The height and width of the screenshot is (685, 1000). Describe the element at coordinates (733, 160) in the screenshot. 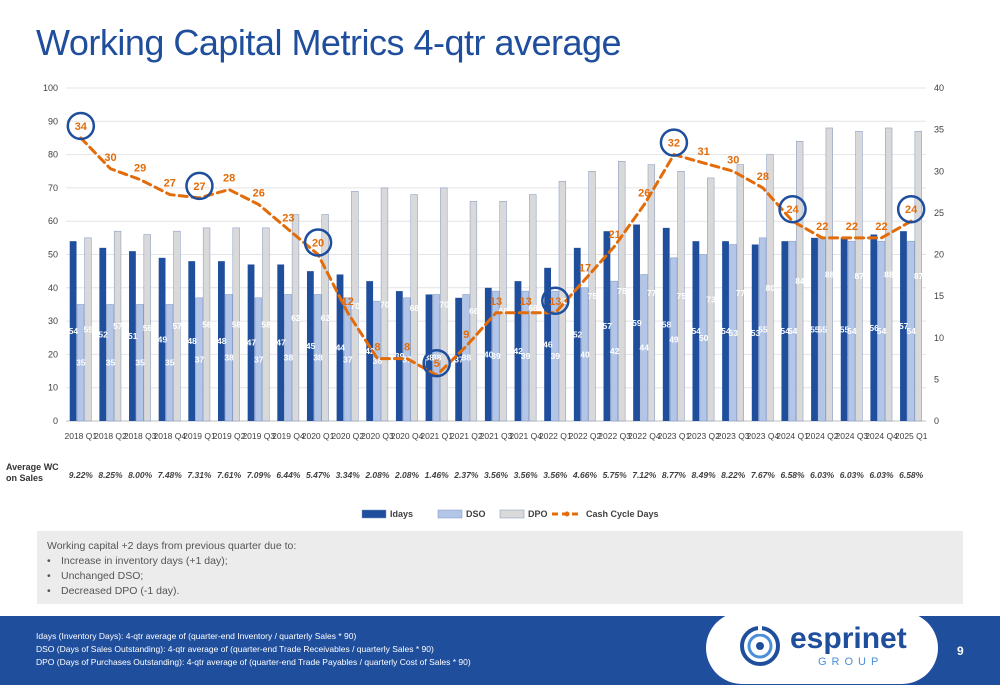

I see `cash-cycle-data-label: 30` at that location.